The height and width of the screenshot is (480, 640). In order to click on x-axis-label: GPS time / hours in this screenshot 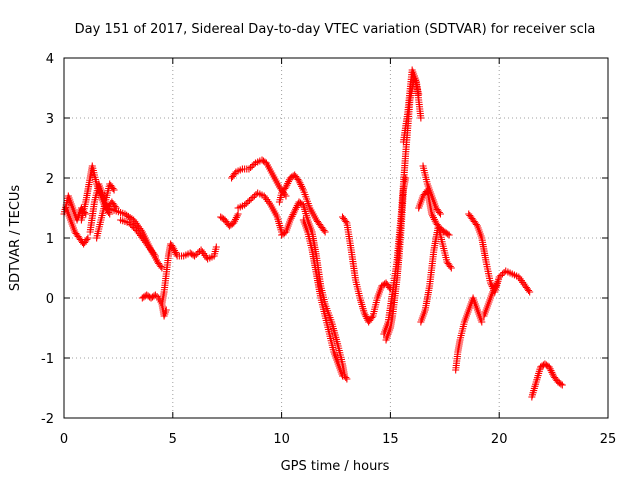, I will do `click(335, 466)`.